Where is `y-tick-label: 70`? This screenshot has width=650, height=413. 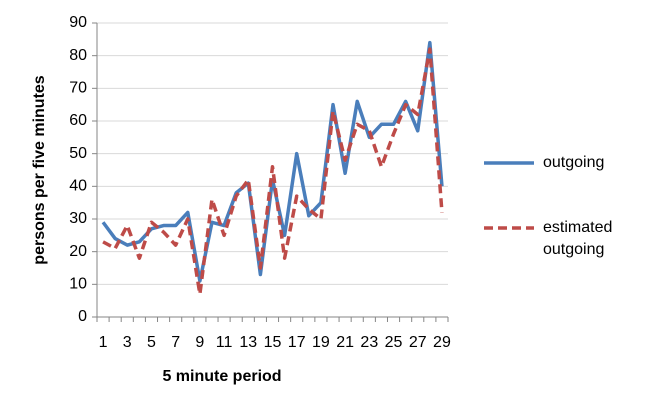 y-tick-label: 70 is located at coordinates (78, 88).